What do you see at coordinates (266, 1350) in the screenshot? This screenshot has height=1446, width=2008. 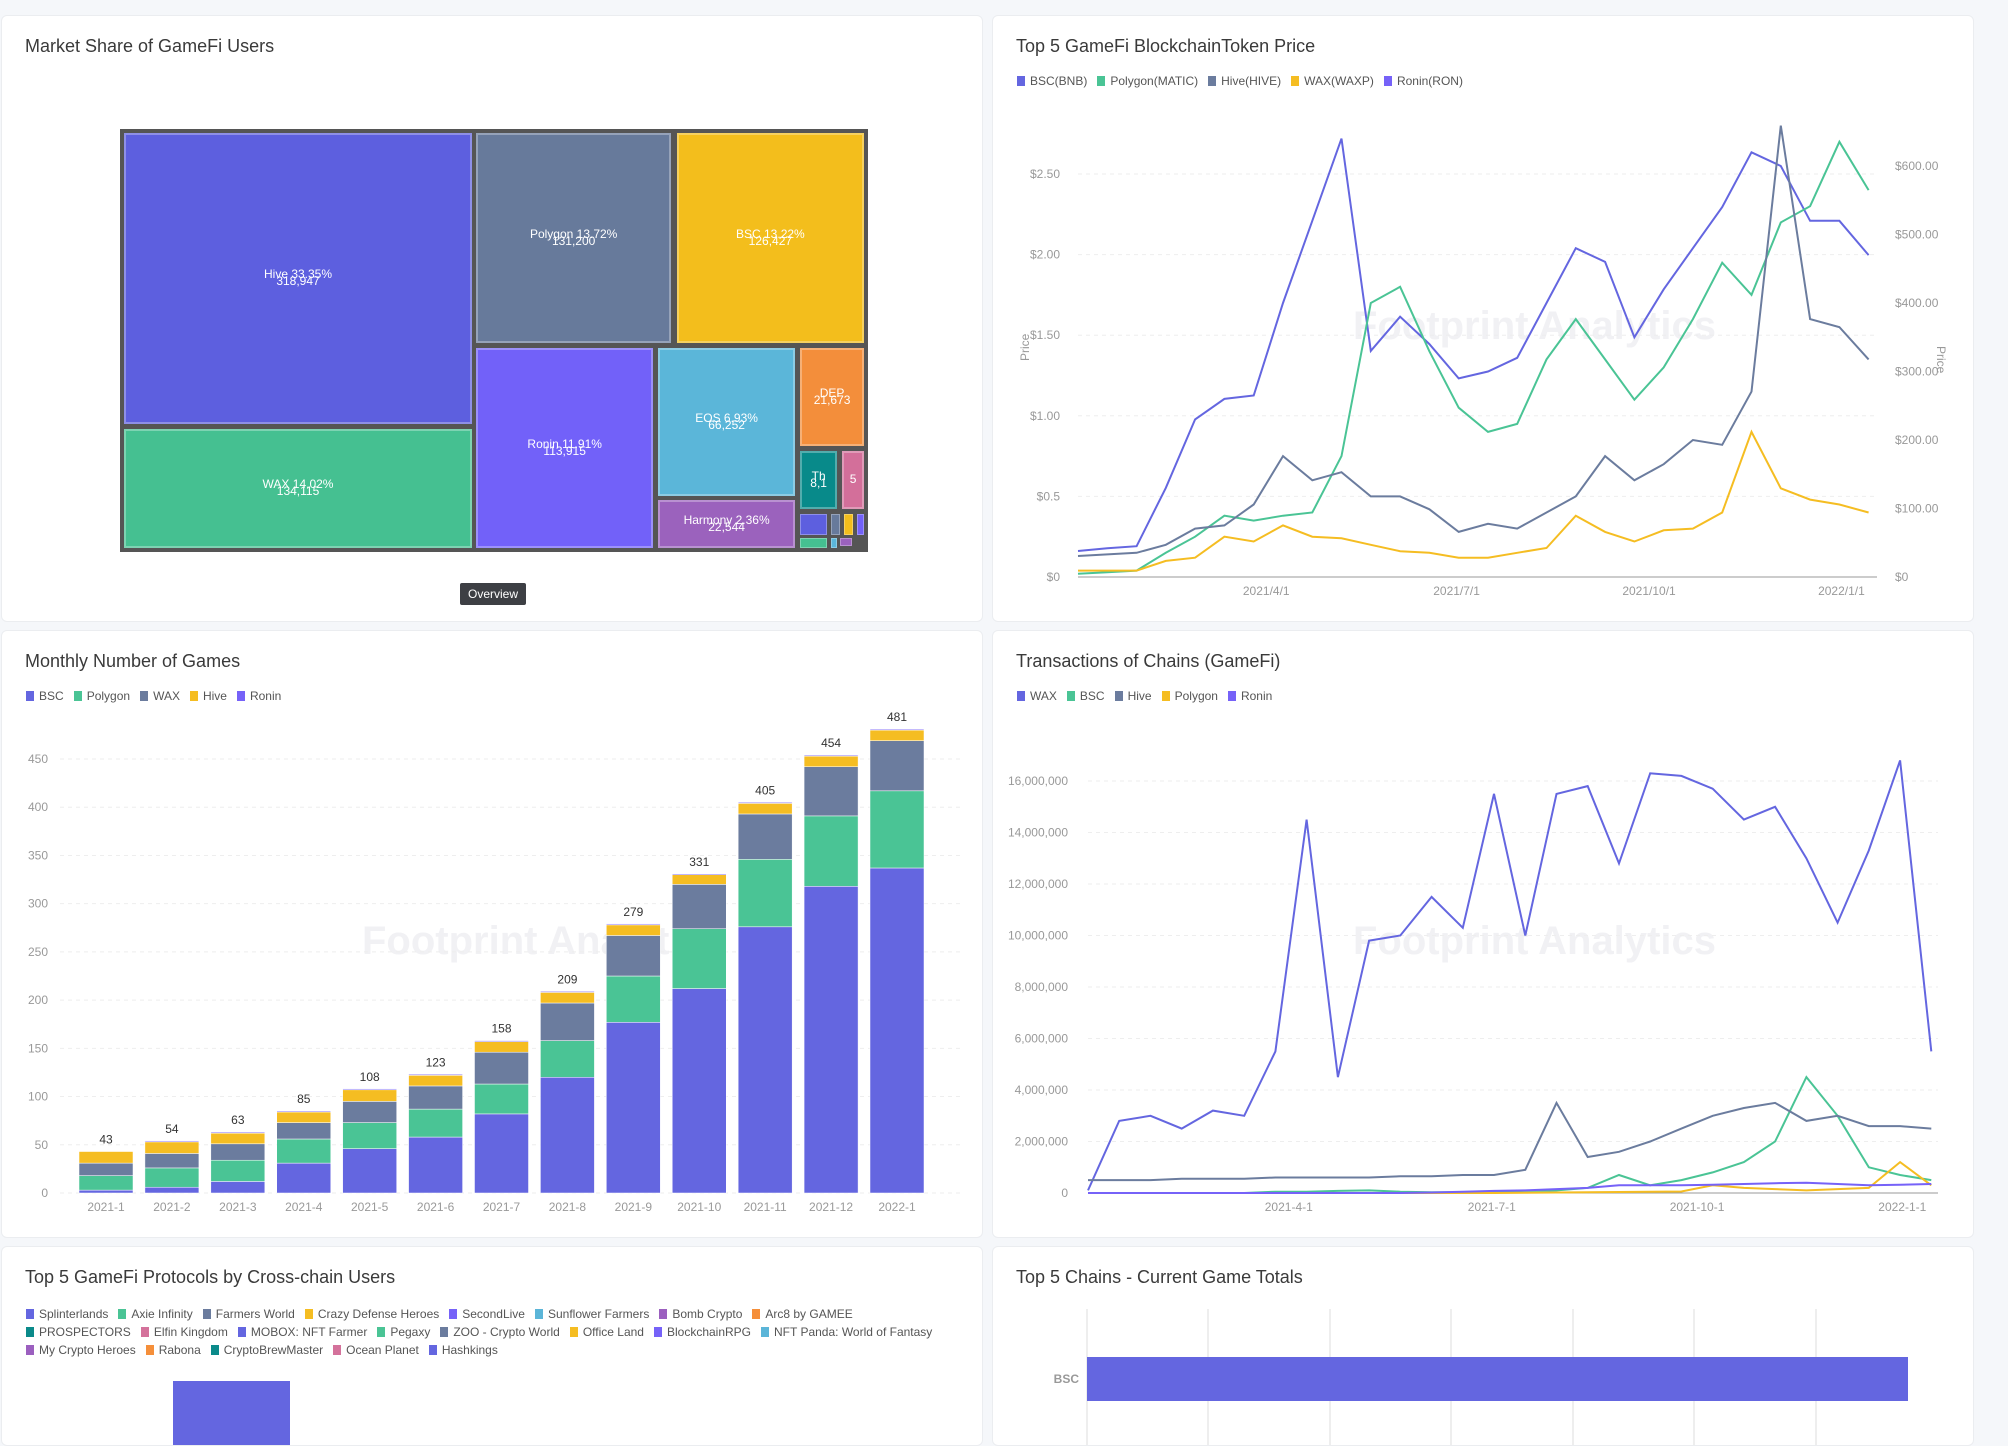 I see `legend-item: CryptoBrewMaster` at bounding box center [266, 1350].